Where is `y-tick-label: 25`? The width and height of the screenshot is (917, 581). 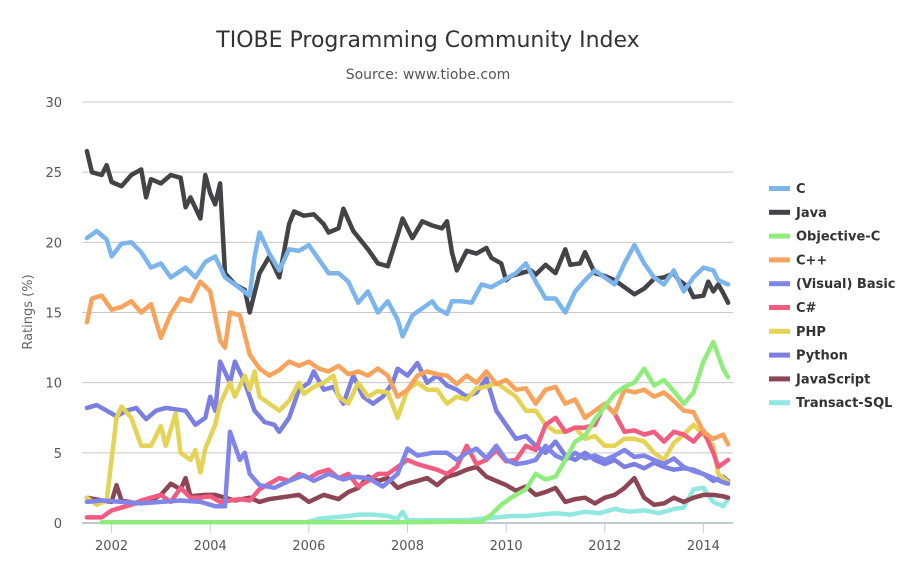
y-tick-label: 25 is located at coordinates (53, 173).